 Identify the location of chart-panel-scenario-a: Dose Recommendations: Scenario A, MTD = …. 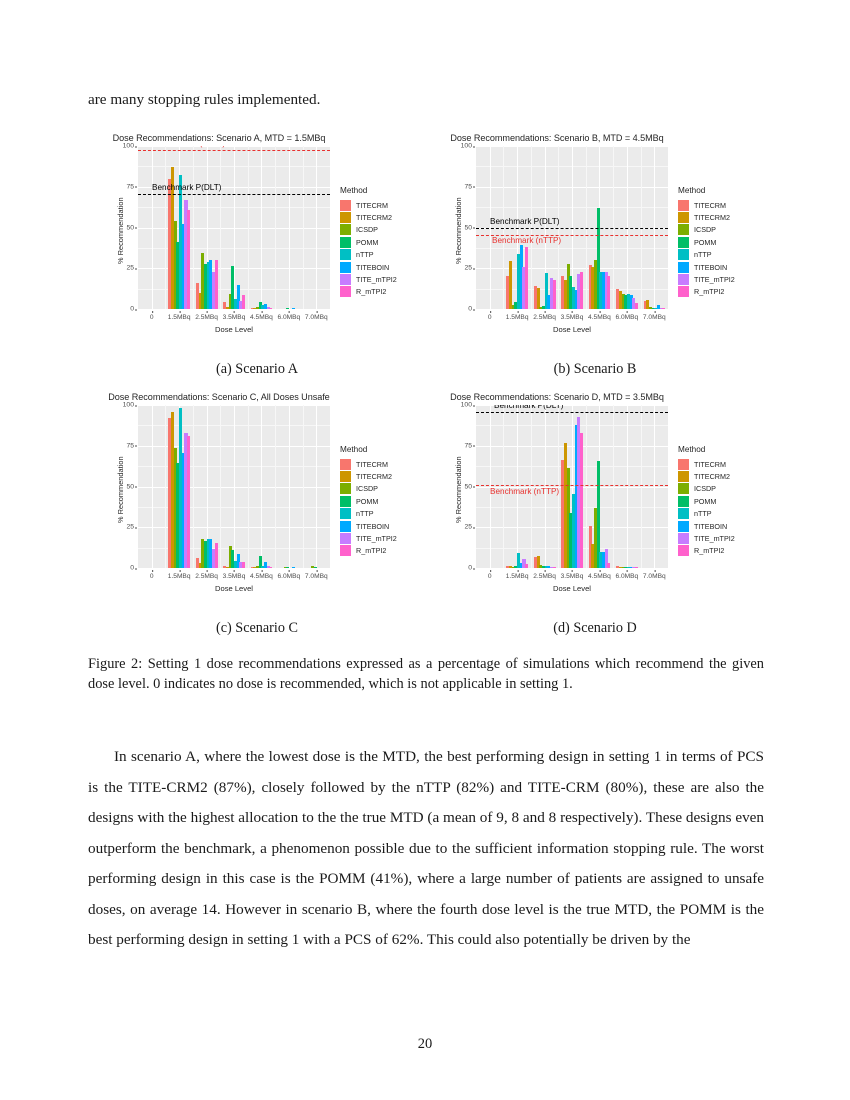
(273, 234).